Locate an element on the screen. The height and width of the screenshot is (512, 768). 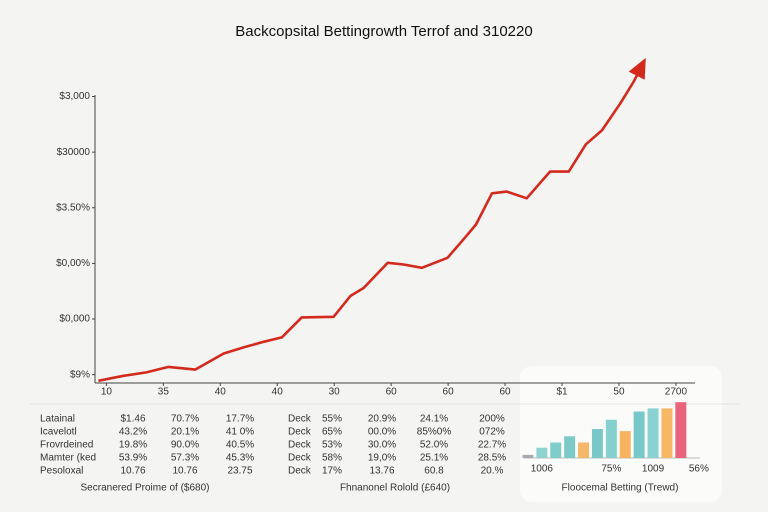
x-tick-label: 10 is located at coordinates (107, 392).